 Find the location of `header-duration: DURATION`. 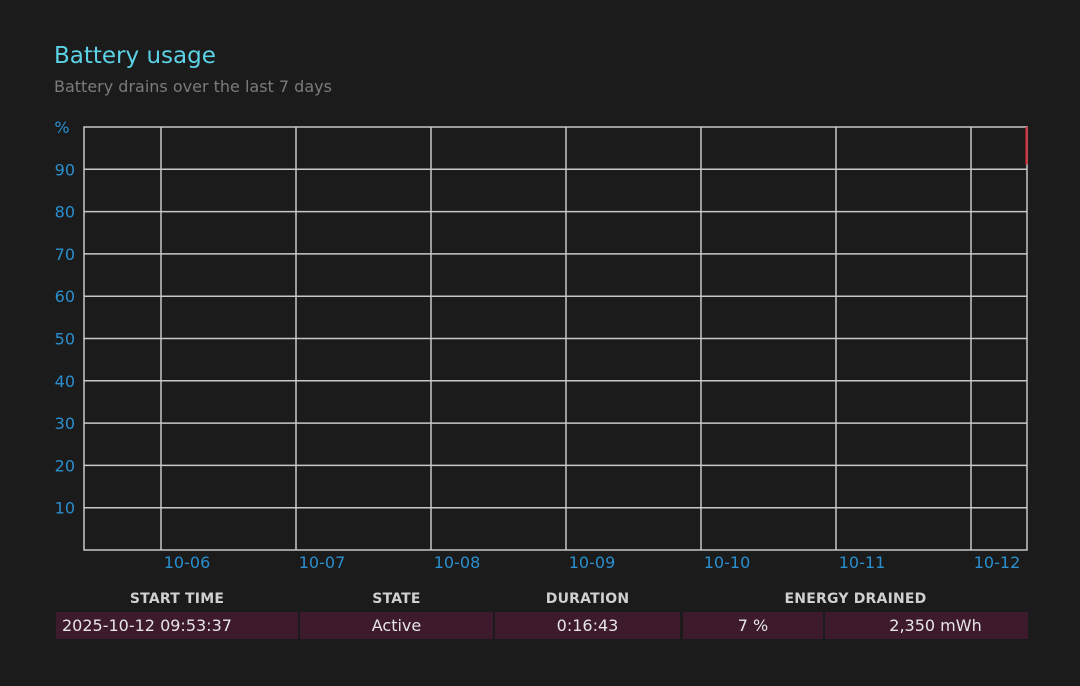

header-duration: DURATION is located at coordinates (587, 599).